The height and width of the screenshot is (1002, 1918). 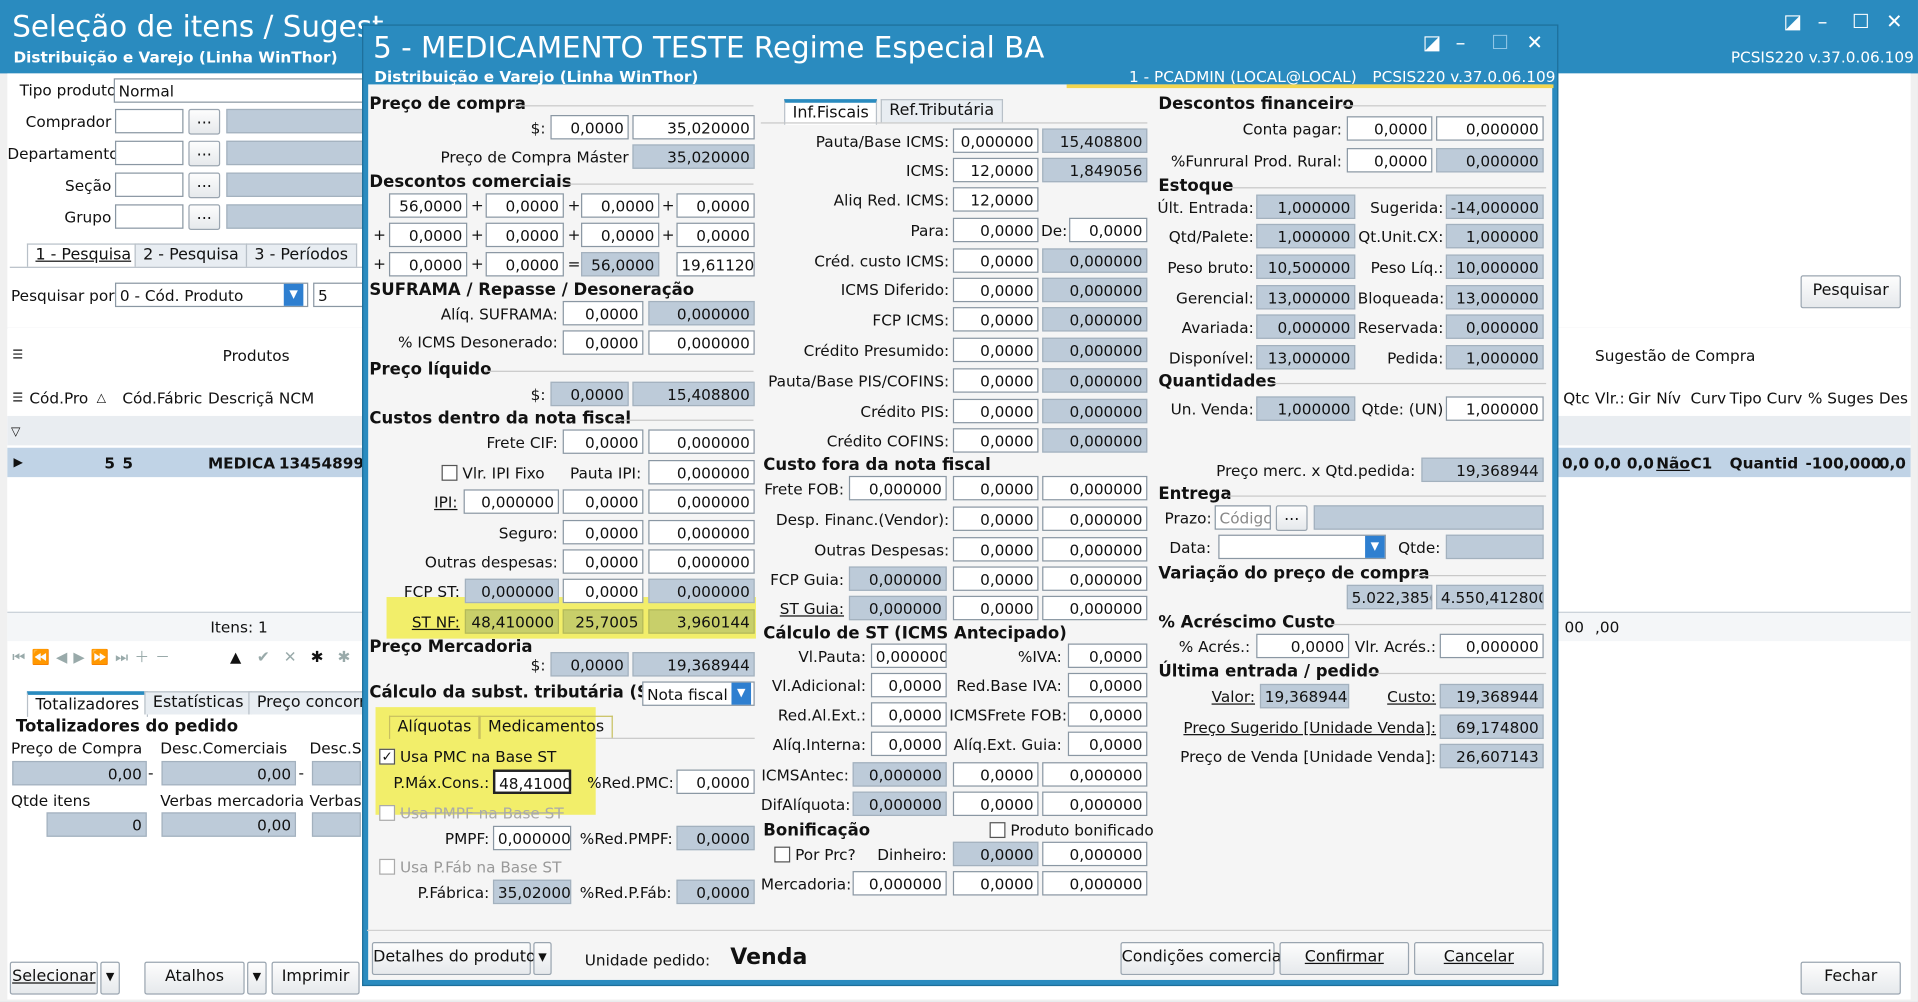 I want to click on tab-ref-tributaria: Ref.Tributária, so click(x=941, y=111).